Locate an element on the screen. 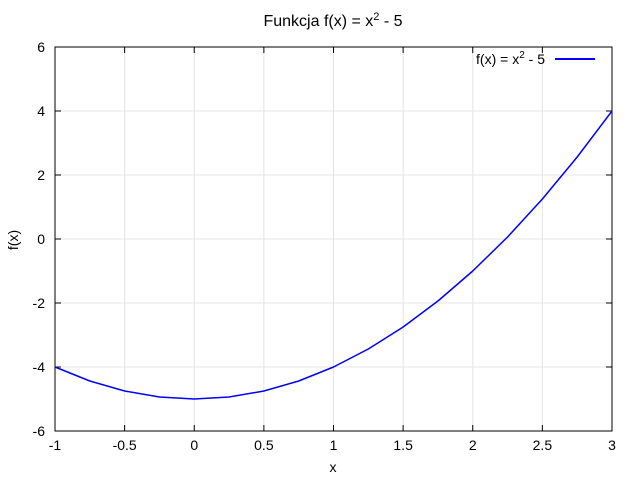 The width and height of the screenshot is (640, 480). y-axis-label: f(x) is located at coordinates (13, 240).